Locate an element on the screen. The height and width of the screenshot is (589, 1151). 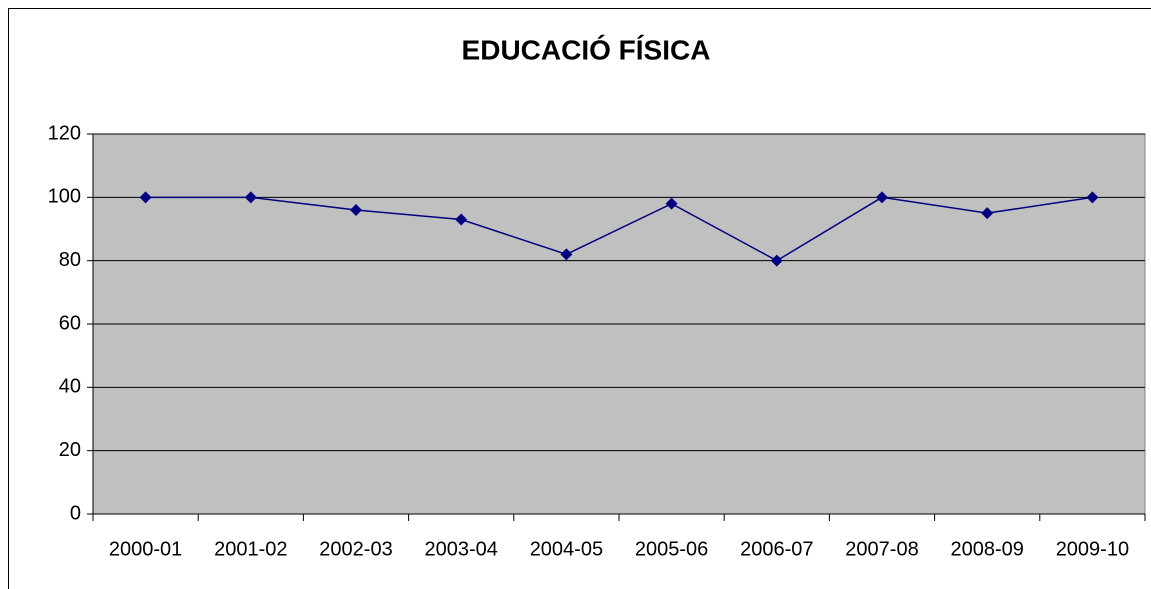
x-tick-label: 2005-06 is located at coordinates (671, 549).